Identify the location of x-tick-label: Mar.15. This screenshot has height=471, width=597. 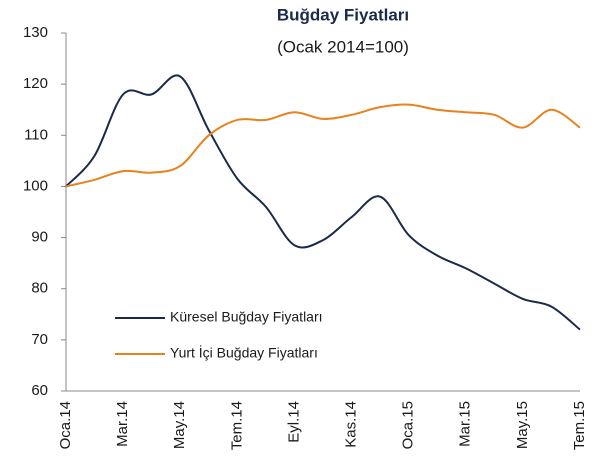
(465, 424).